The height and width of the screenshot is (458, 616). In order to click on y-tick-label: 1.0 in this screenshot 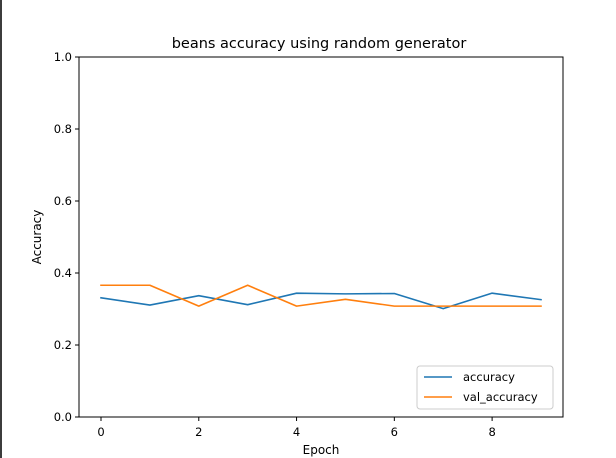, I will do `click(63, 57)`.